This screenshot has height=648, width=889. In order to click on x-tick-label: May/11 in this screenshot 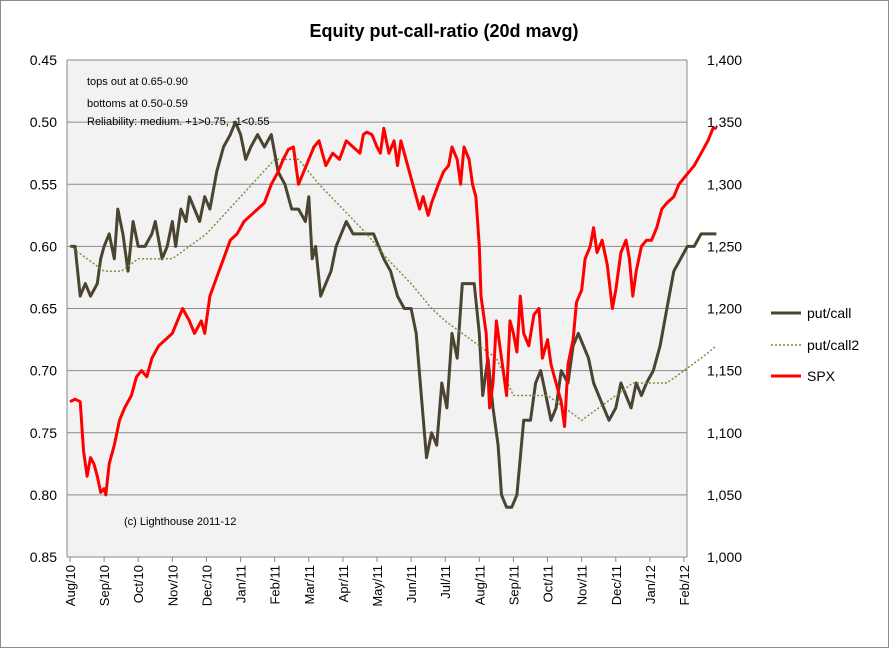, I will do `click(377, 586)`.